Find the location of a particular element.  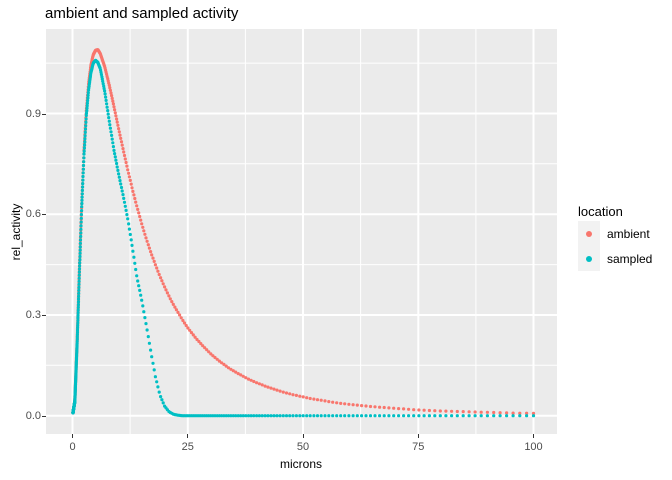

legend-item-ambient: ambient is located at coordinates (615, 233).